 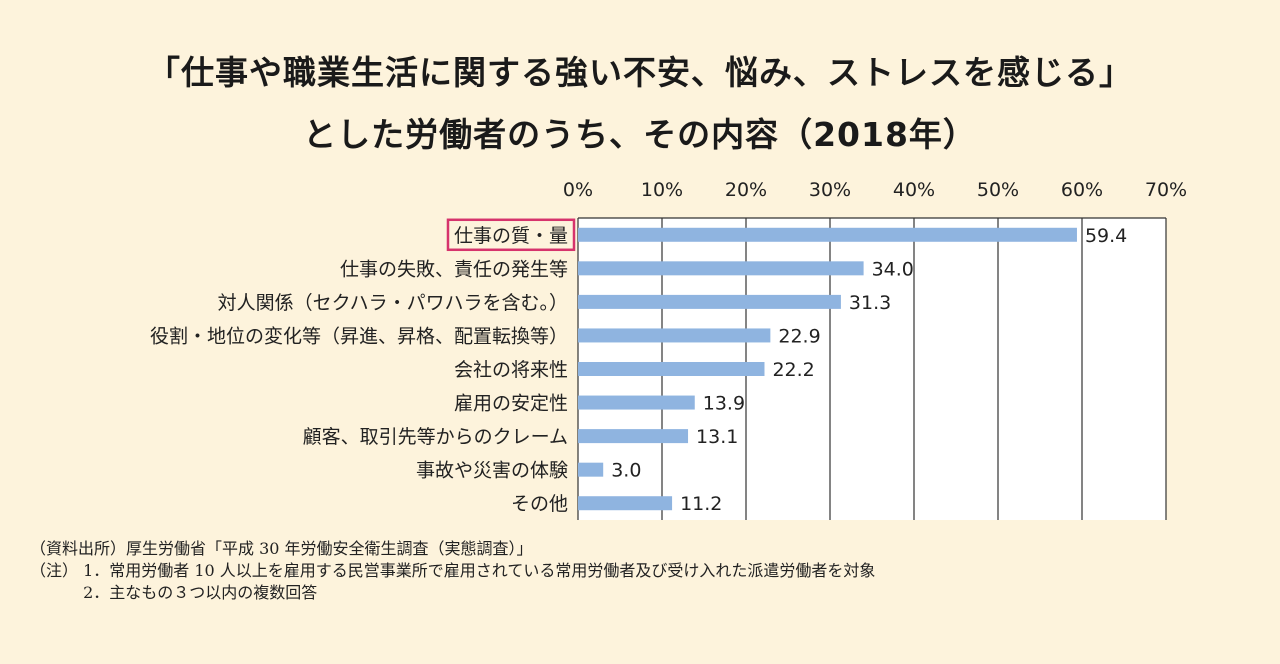 I want to click on value-label: 13.1, so click(x=717, y=437).